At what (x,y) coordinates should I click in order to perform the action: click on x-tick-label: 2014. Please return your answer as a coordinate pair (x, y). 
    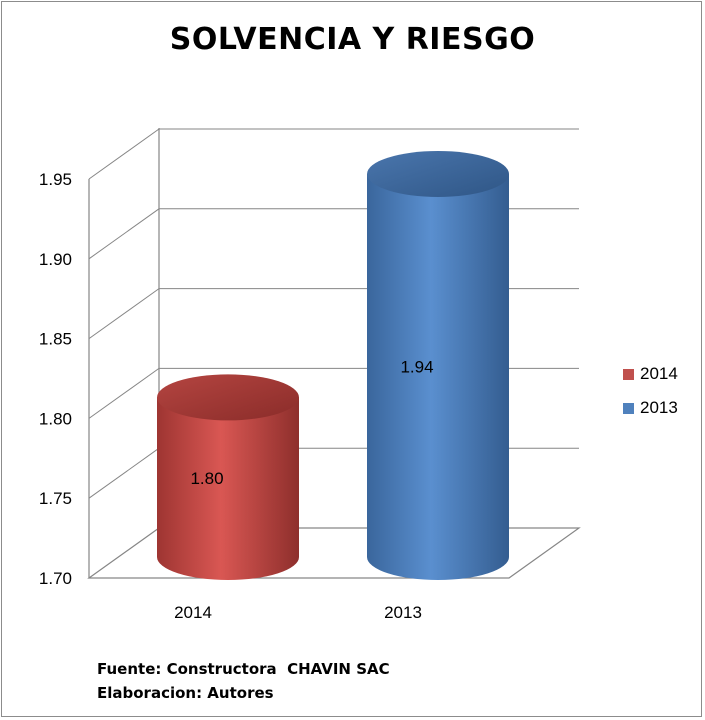
    Looking at the image, I should click on (193, 612).